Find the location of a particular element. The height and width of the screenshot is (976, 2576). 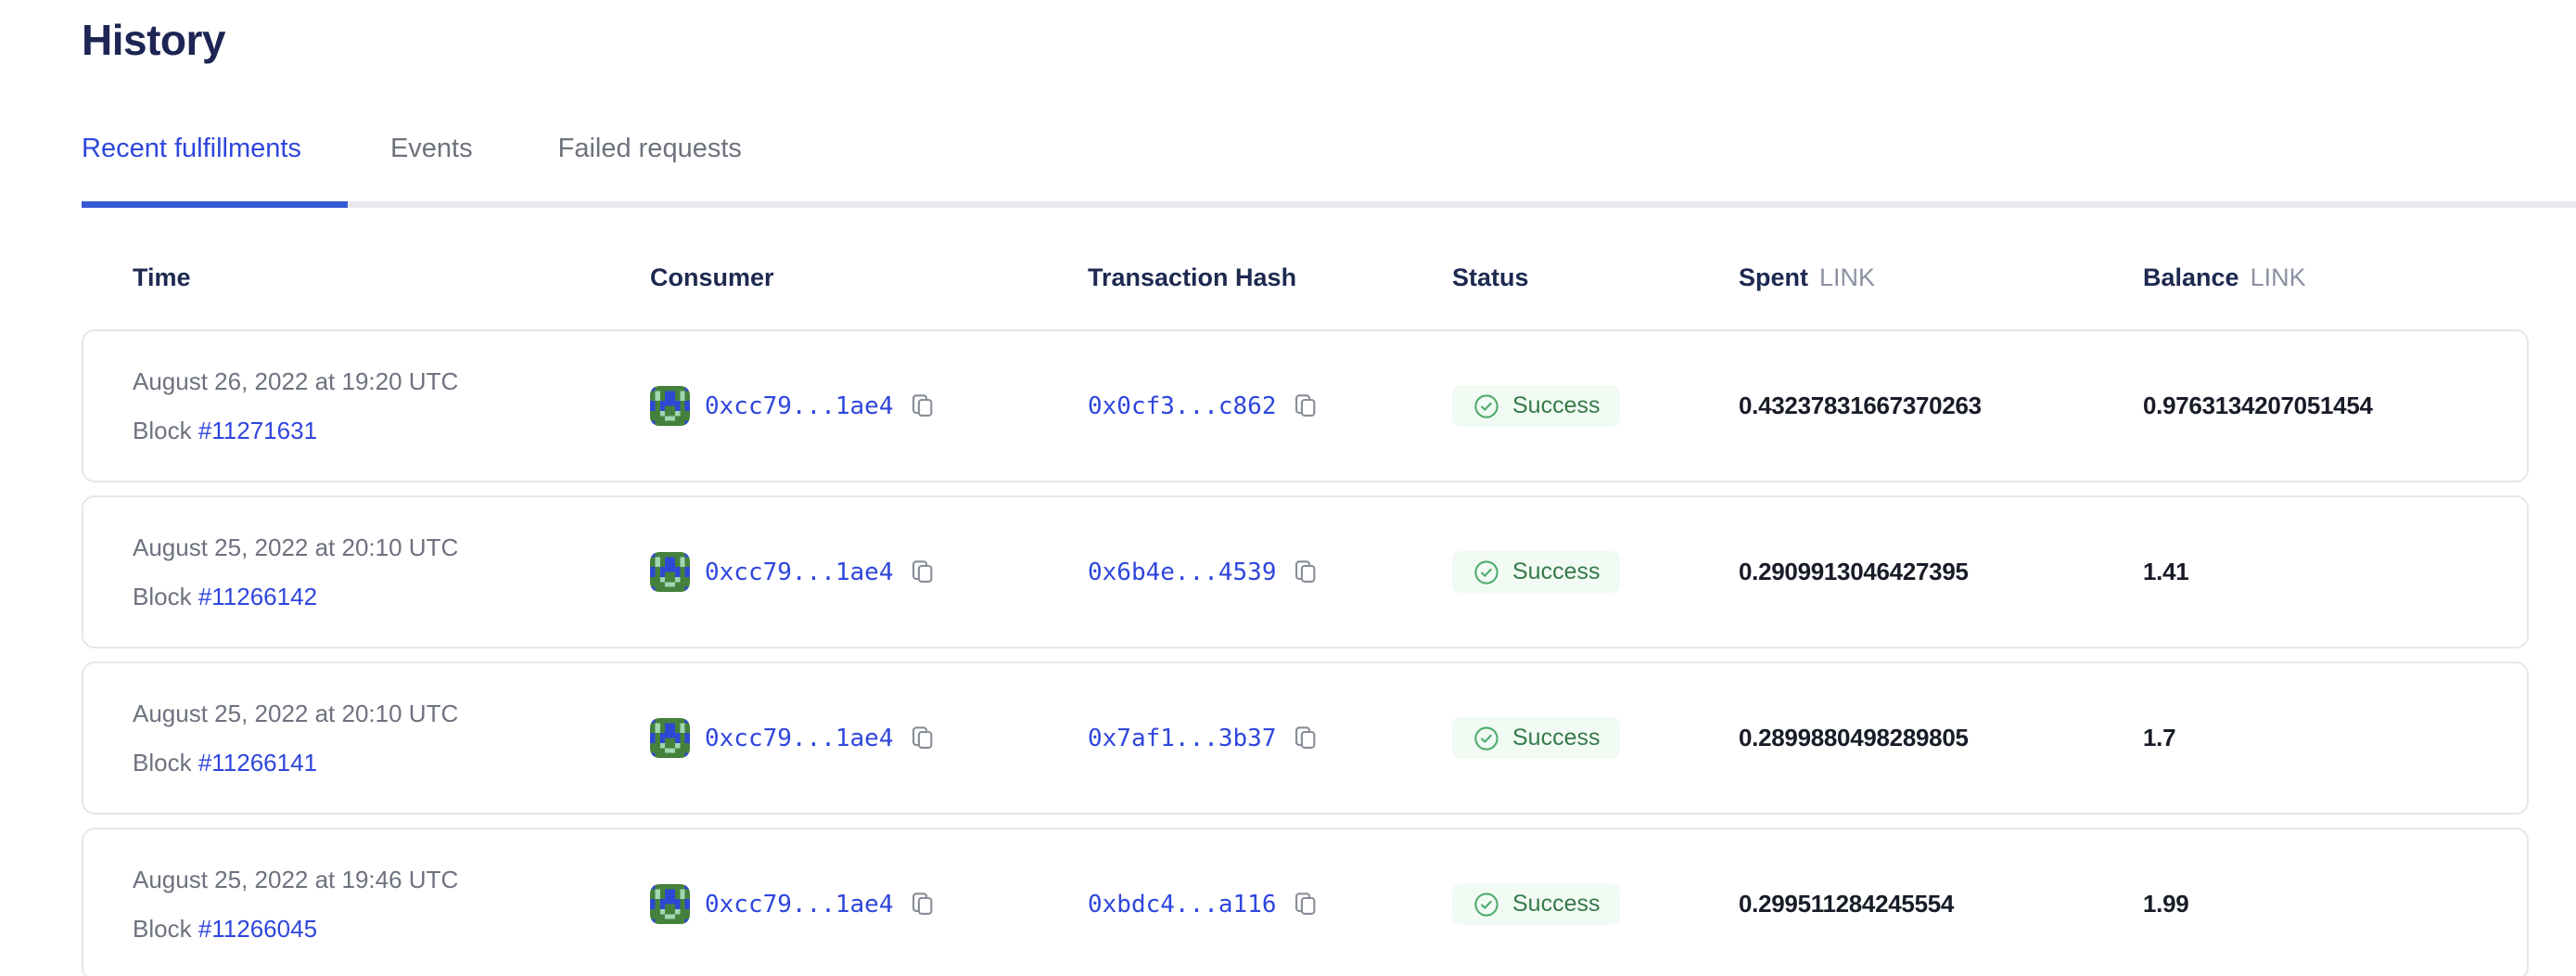

transaction-hash-link: 0x0cf3...c862 is located at coordinates (1183, 406).